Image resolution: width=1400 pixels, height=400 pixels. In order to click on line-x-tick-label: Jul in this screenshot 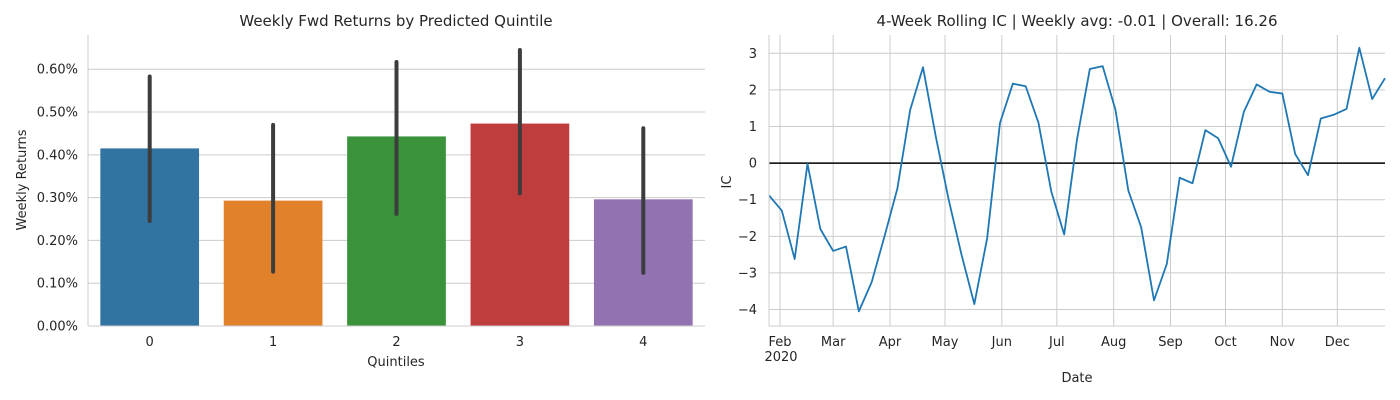, I will do `click(1056, 342)`.